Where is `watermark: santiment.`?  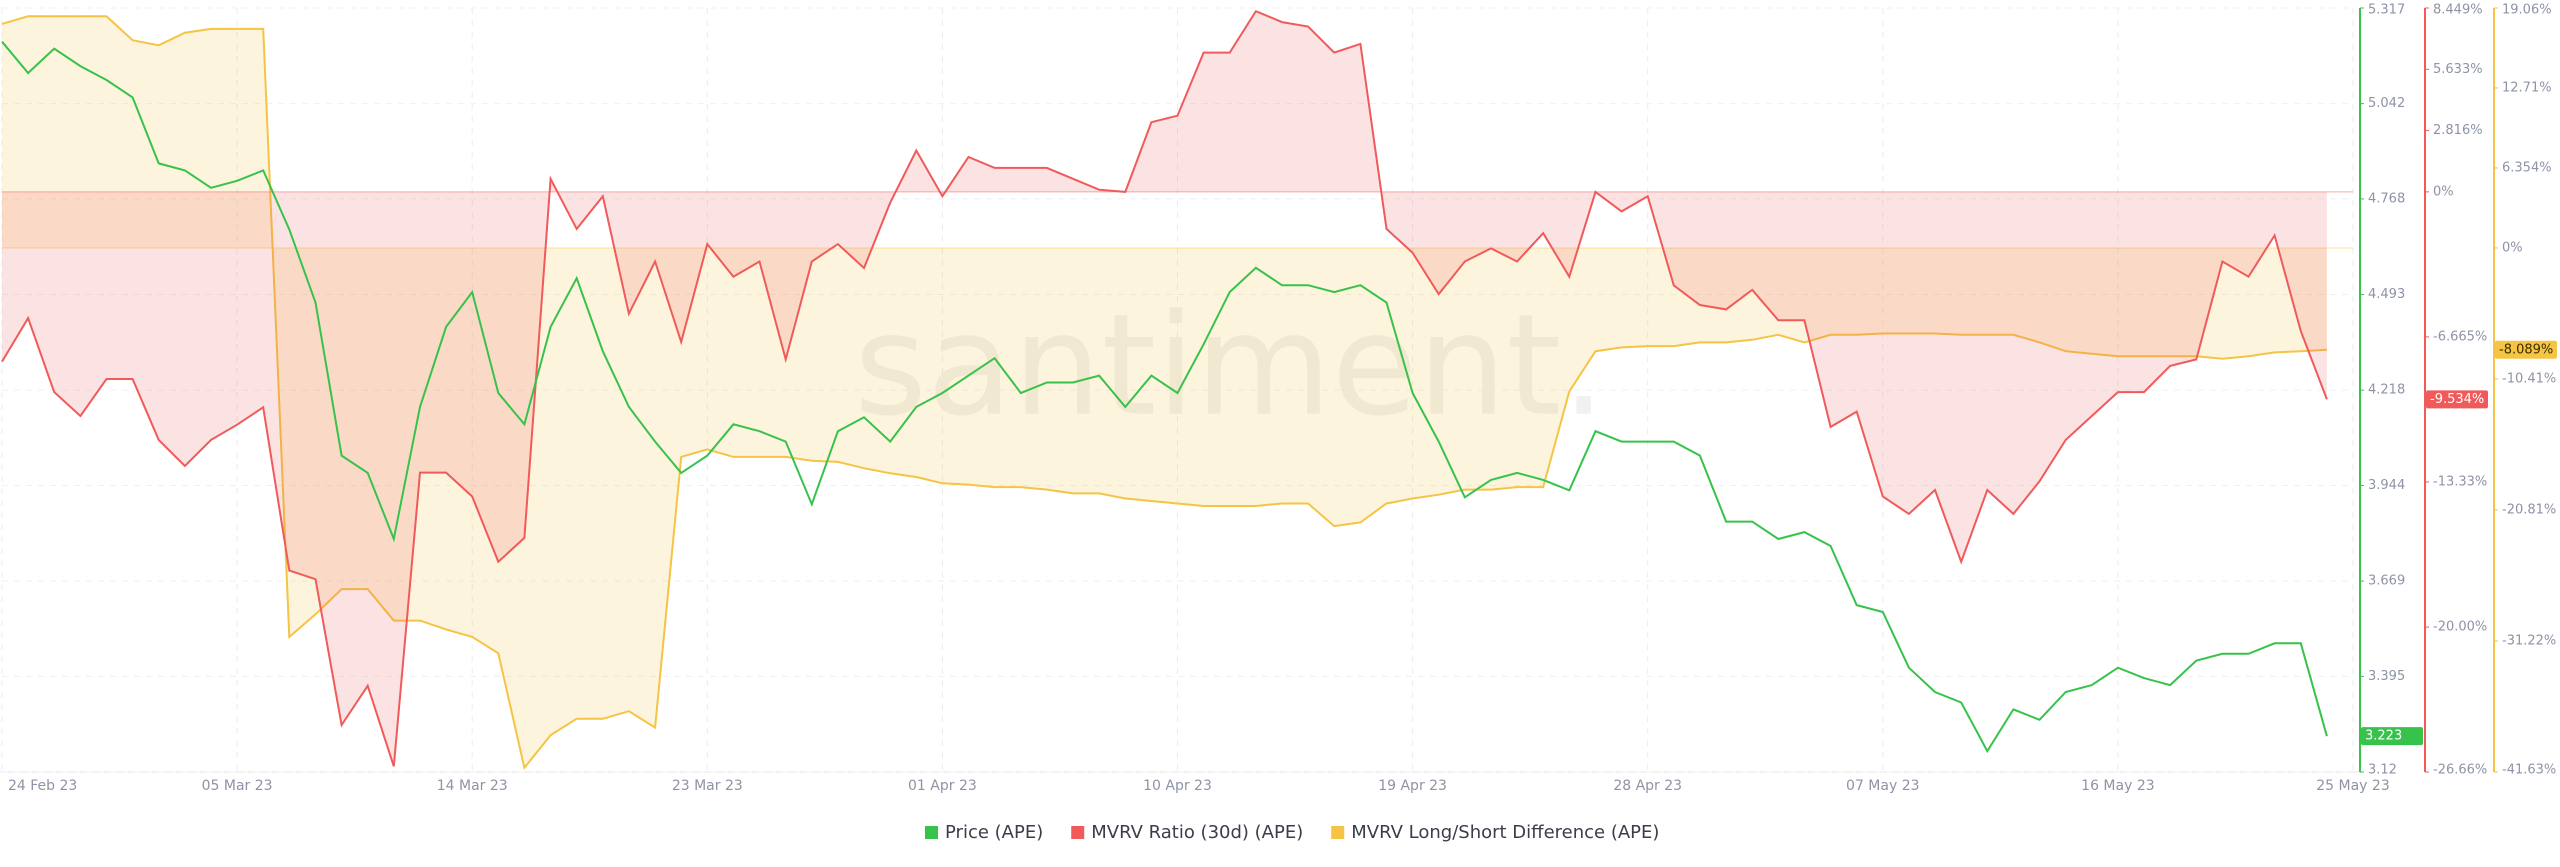
watermark: santiment. is located at coordinates (1230, 366).